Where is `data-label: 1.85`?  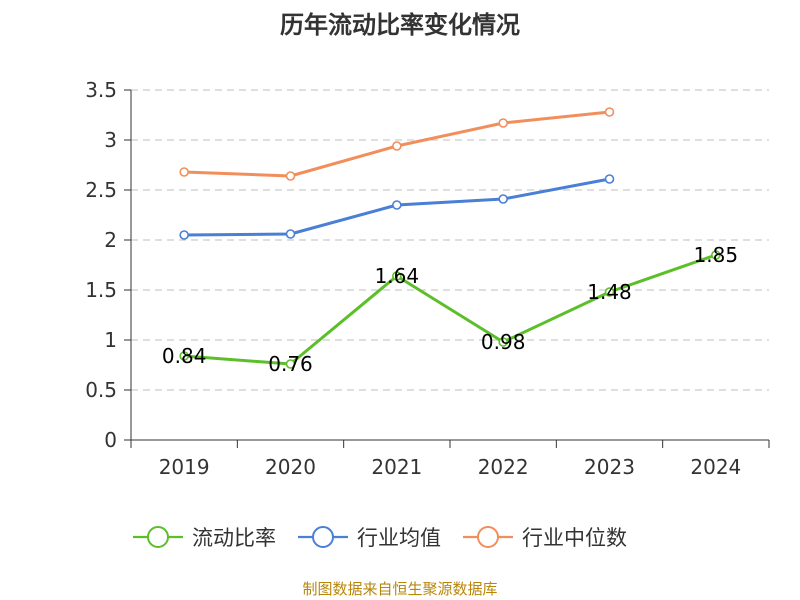 data-label: 1.85 is located at coordinates (716, 255).